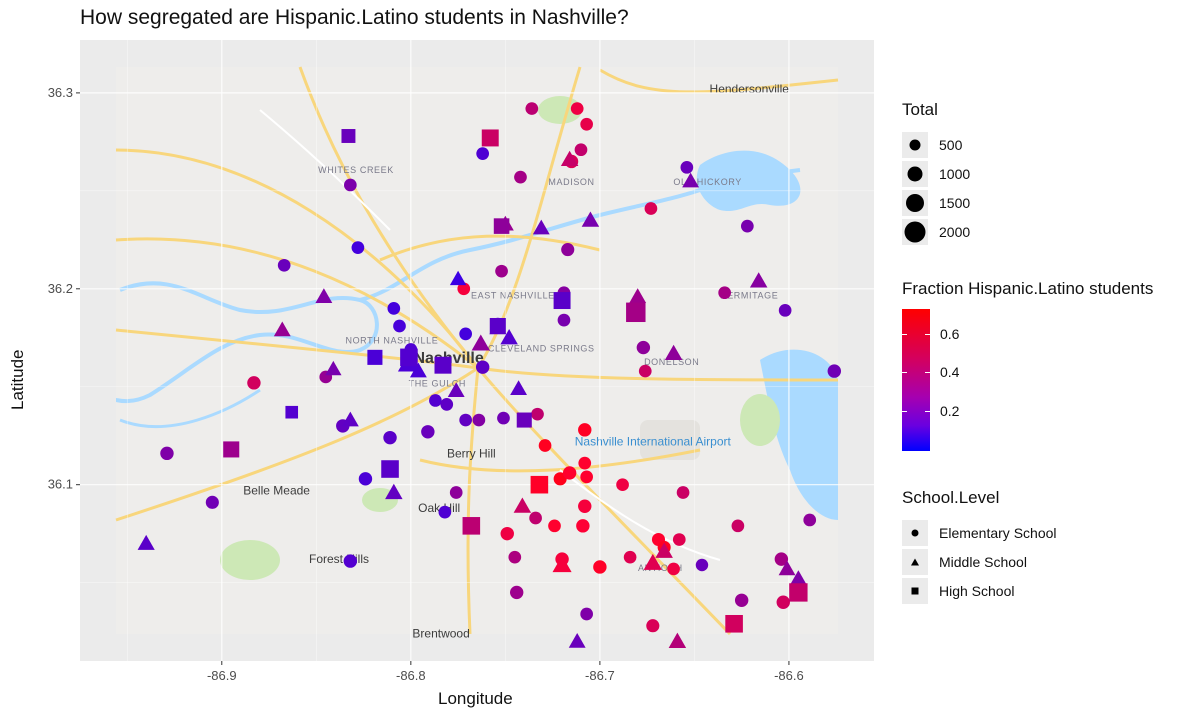  What do you see at coordinates (437, 384) in the screenshot?
I see `basemap-label: THE GULCH` at bounding box center [437, 384].